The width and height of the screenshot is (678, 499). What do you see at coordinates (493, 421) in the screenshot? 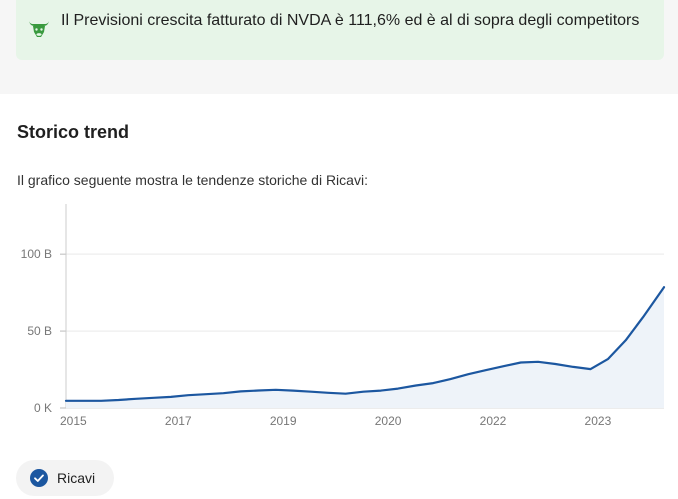
I see `x-tick-label: 2022` at bounding box center [493, 421].